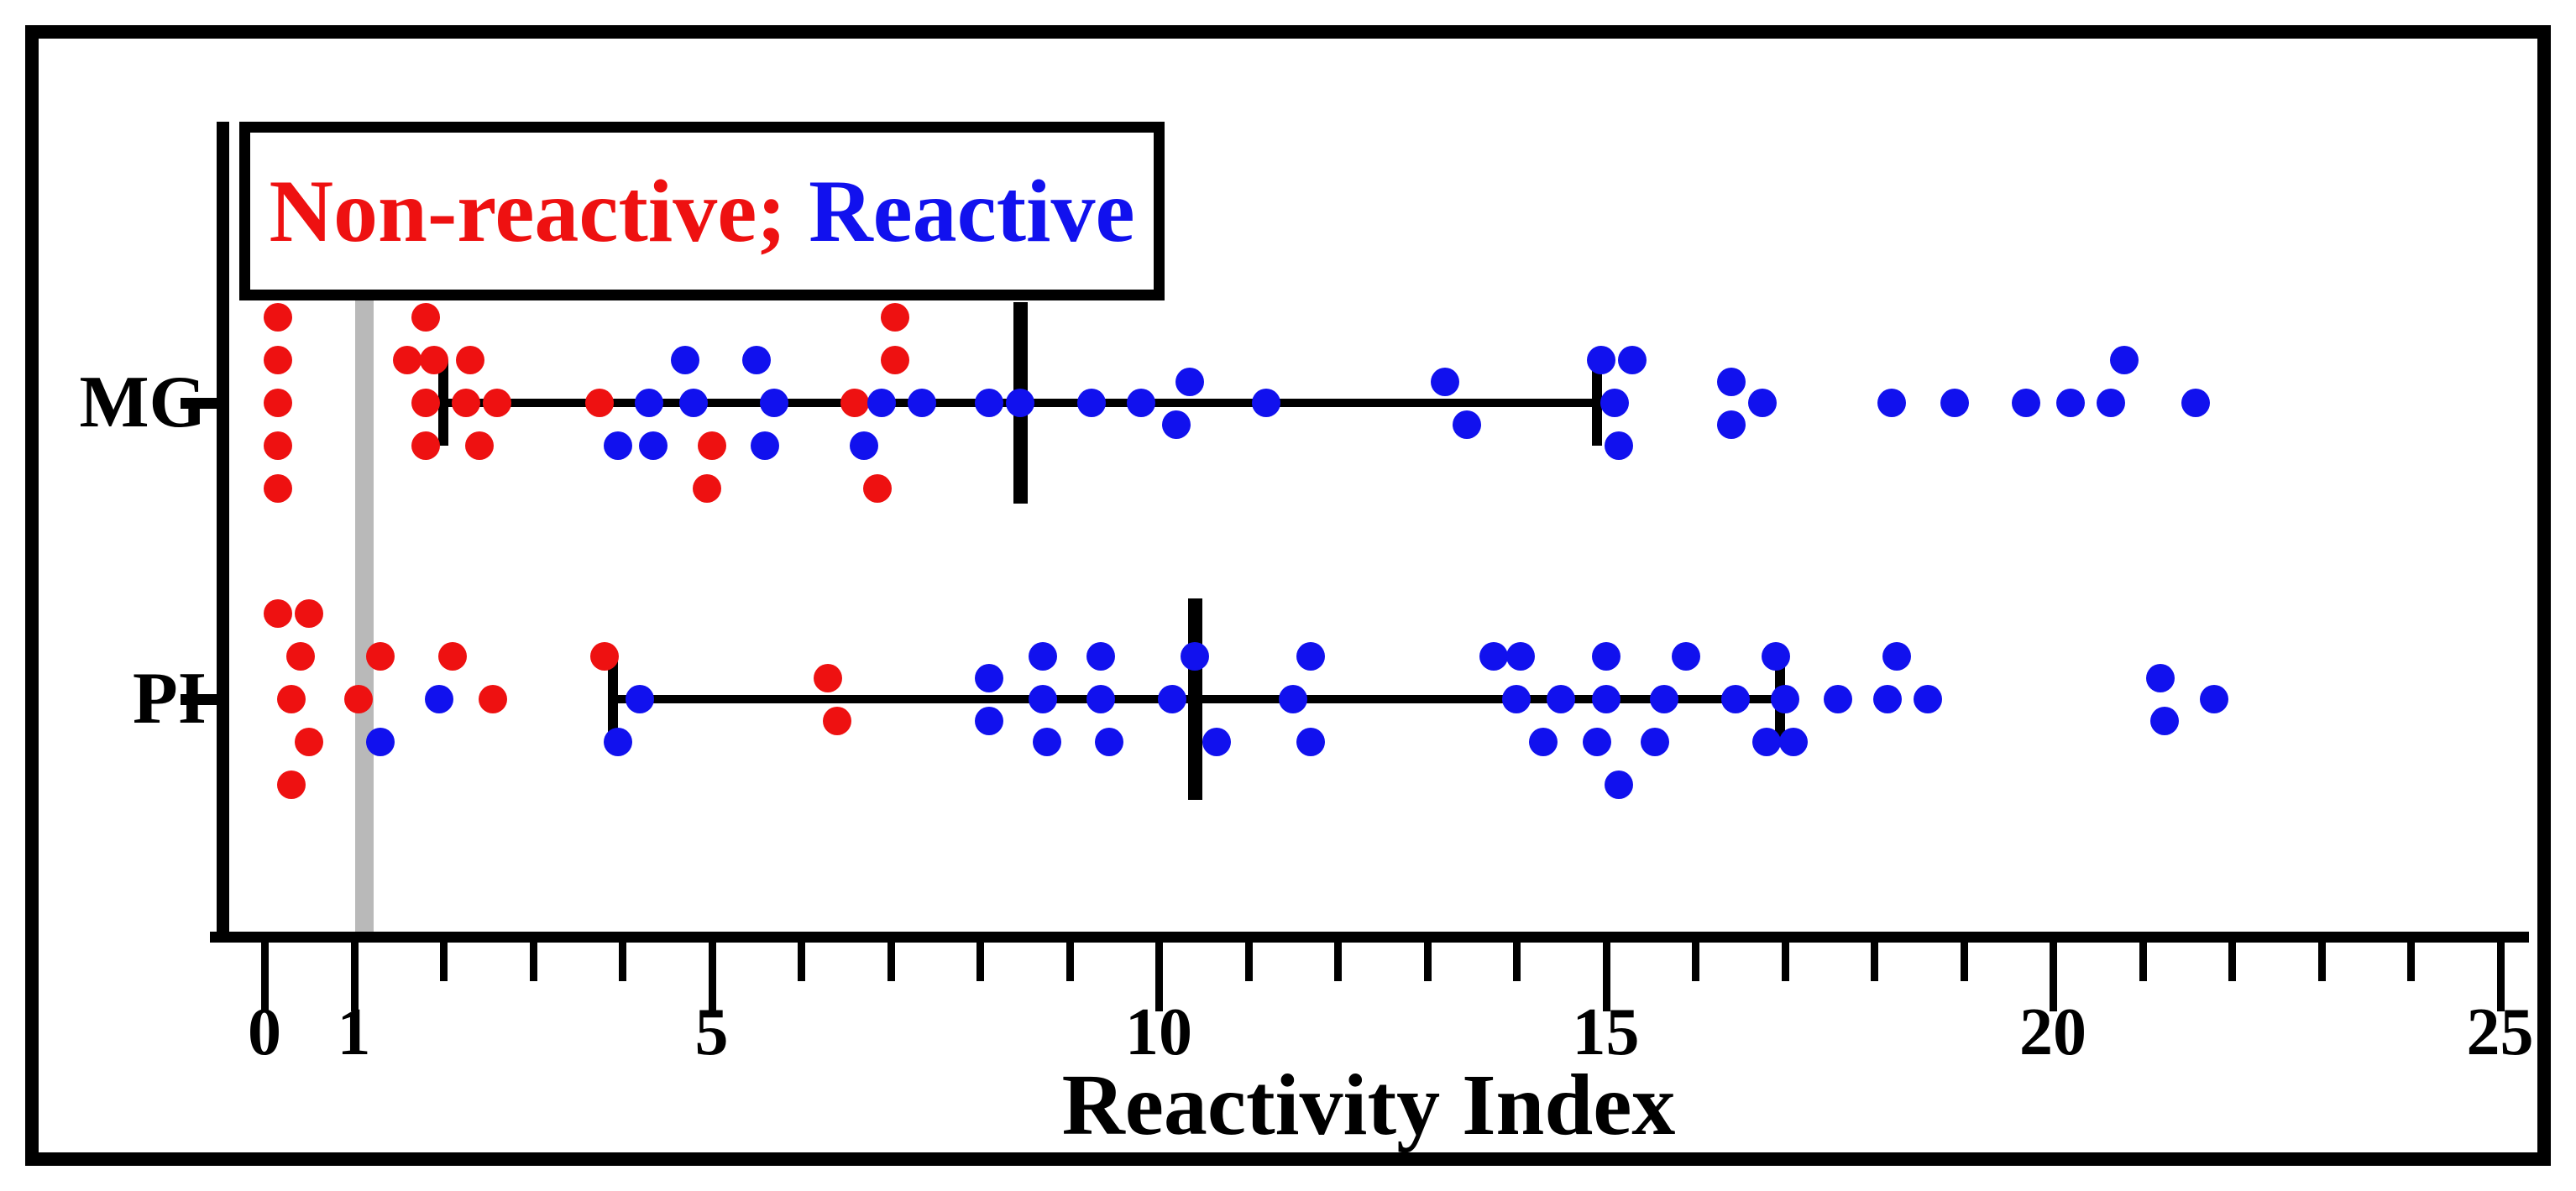 This screenshot has width=2576, height=1191. I want to click on x-tick-label: 20, so click(2052, 1032).